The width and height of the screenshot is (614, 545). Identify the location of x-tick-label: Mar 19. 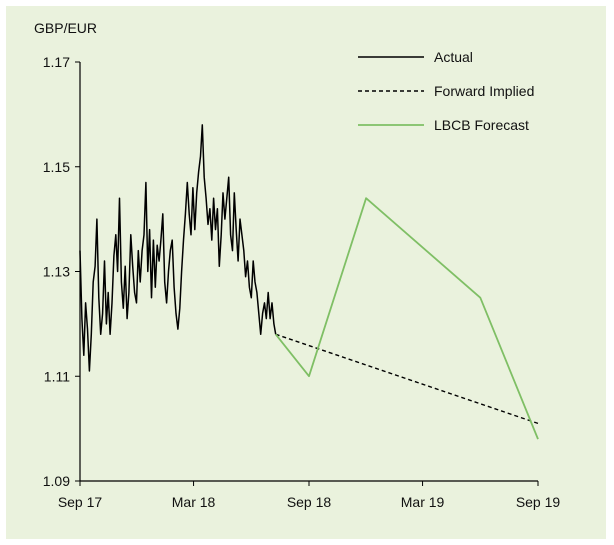
(423, 502).